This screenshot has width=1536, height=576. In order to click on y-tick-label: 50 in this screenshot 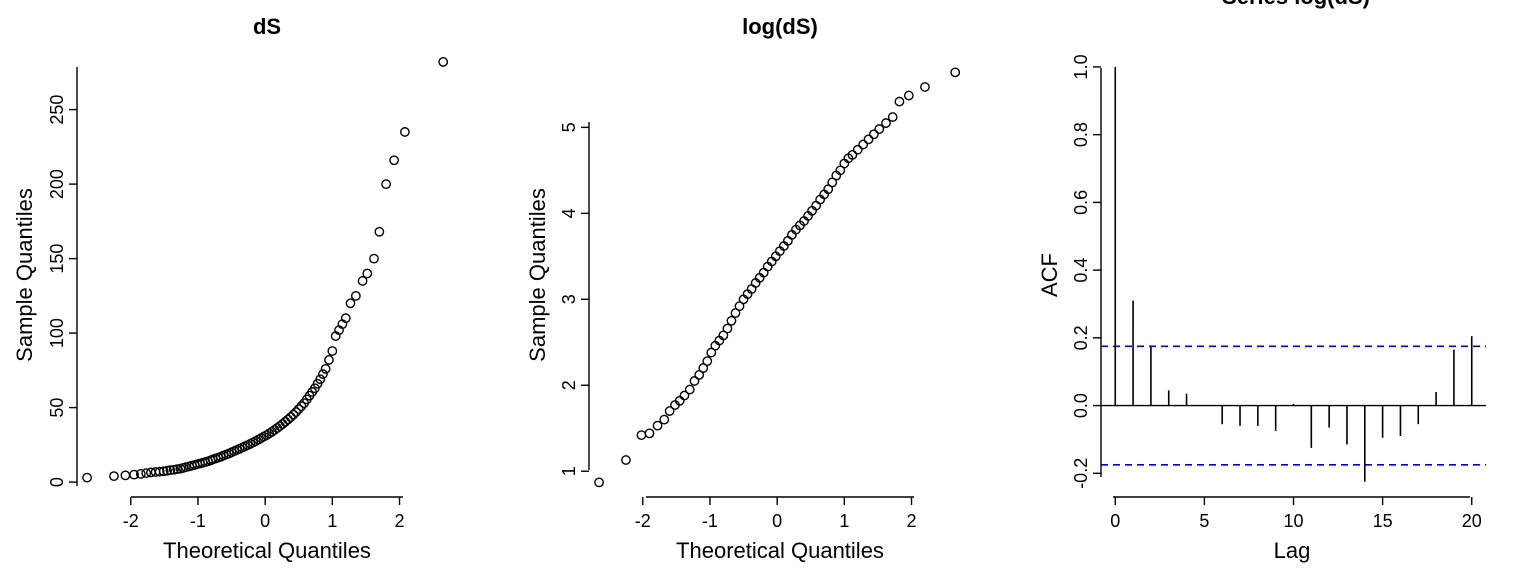, I will do `click(57, 408)`.